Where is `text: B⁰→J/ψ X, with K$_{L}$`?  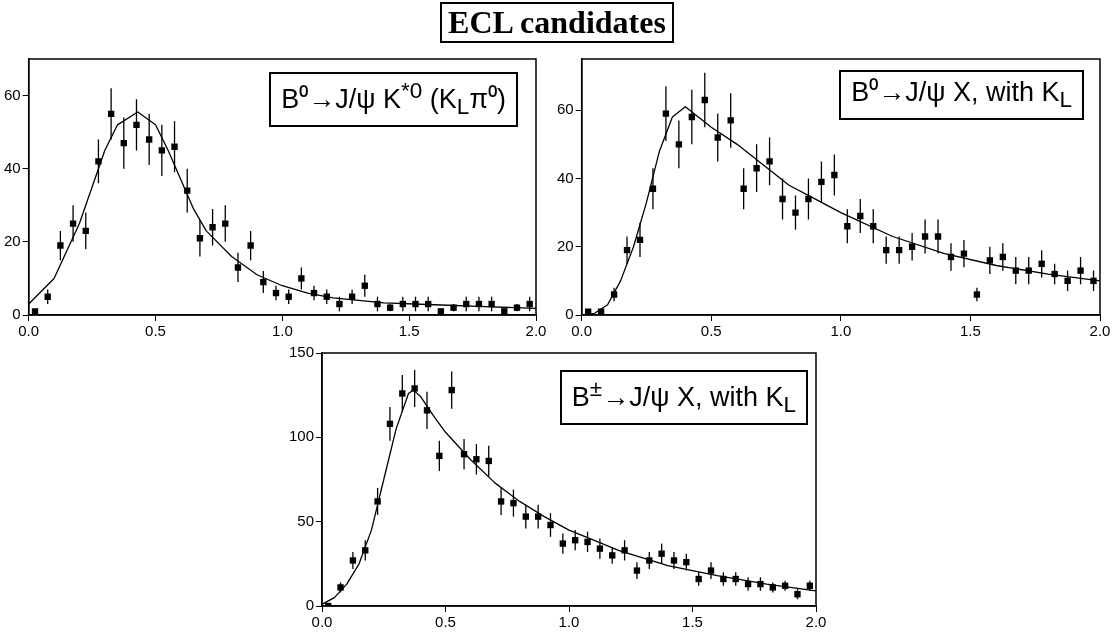 text: B⁰→J/ψ X, with K$_{L}$ is located at coordinates (961, 95).